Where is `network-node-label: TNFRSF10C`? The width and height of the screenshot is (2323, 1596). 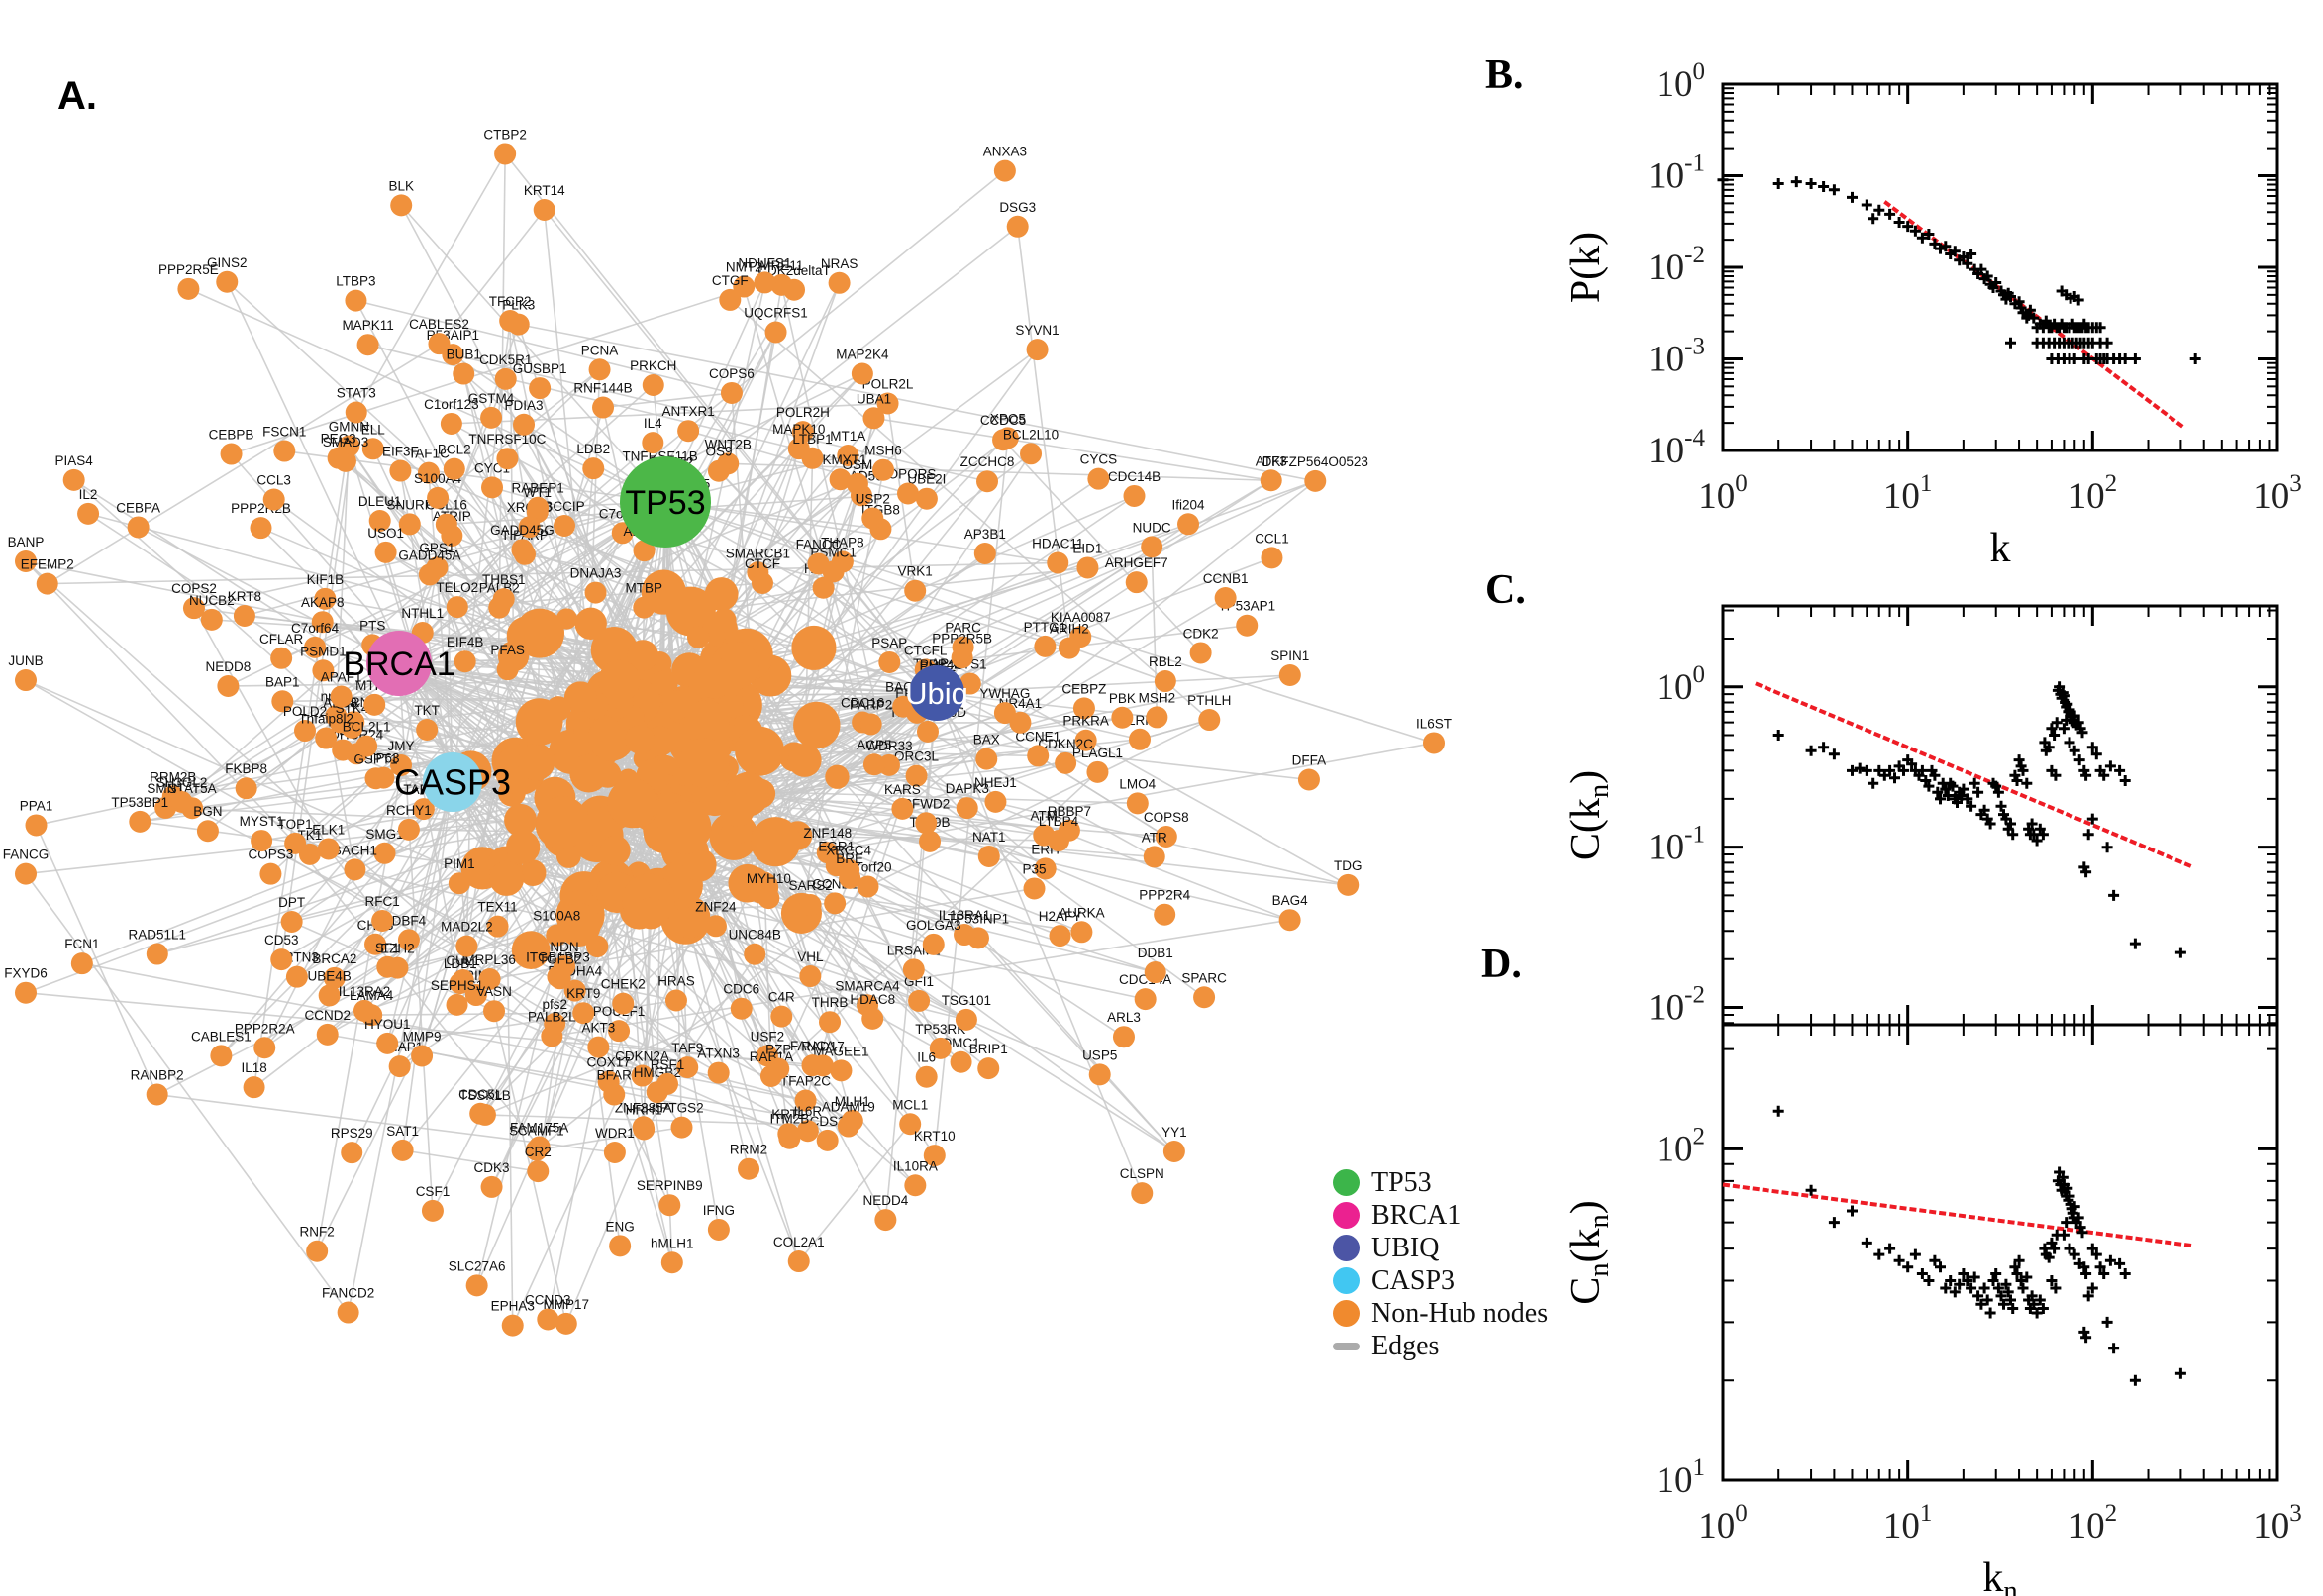
network-node-label: TNFRSF10C is located at coordinates (507, 439).